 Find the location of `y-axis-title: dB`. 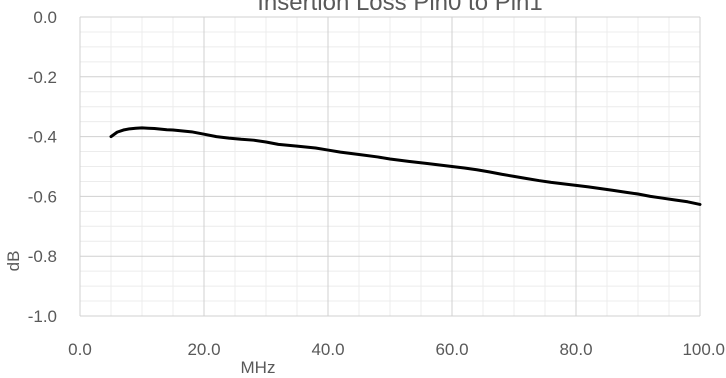

y-axis-title: dB is located at coordinates (13, 261).